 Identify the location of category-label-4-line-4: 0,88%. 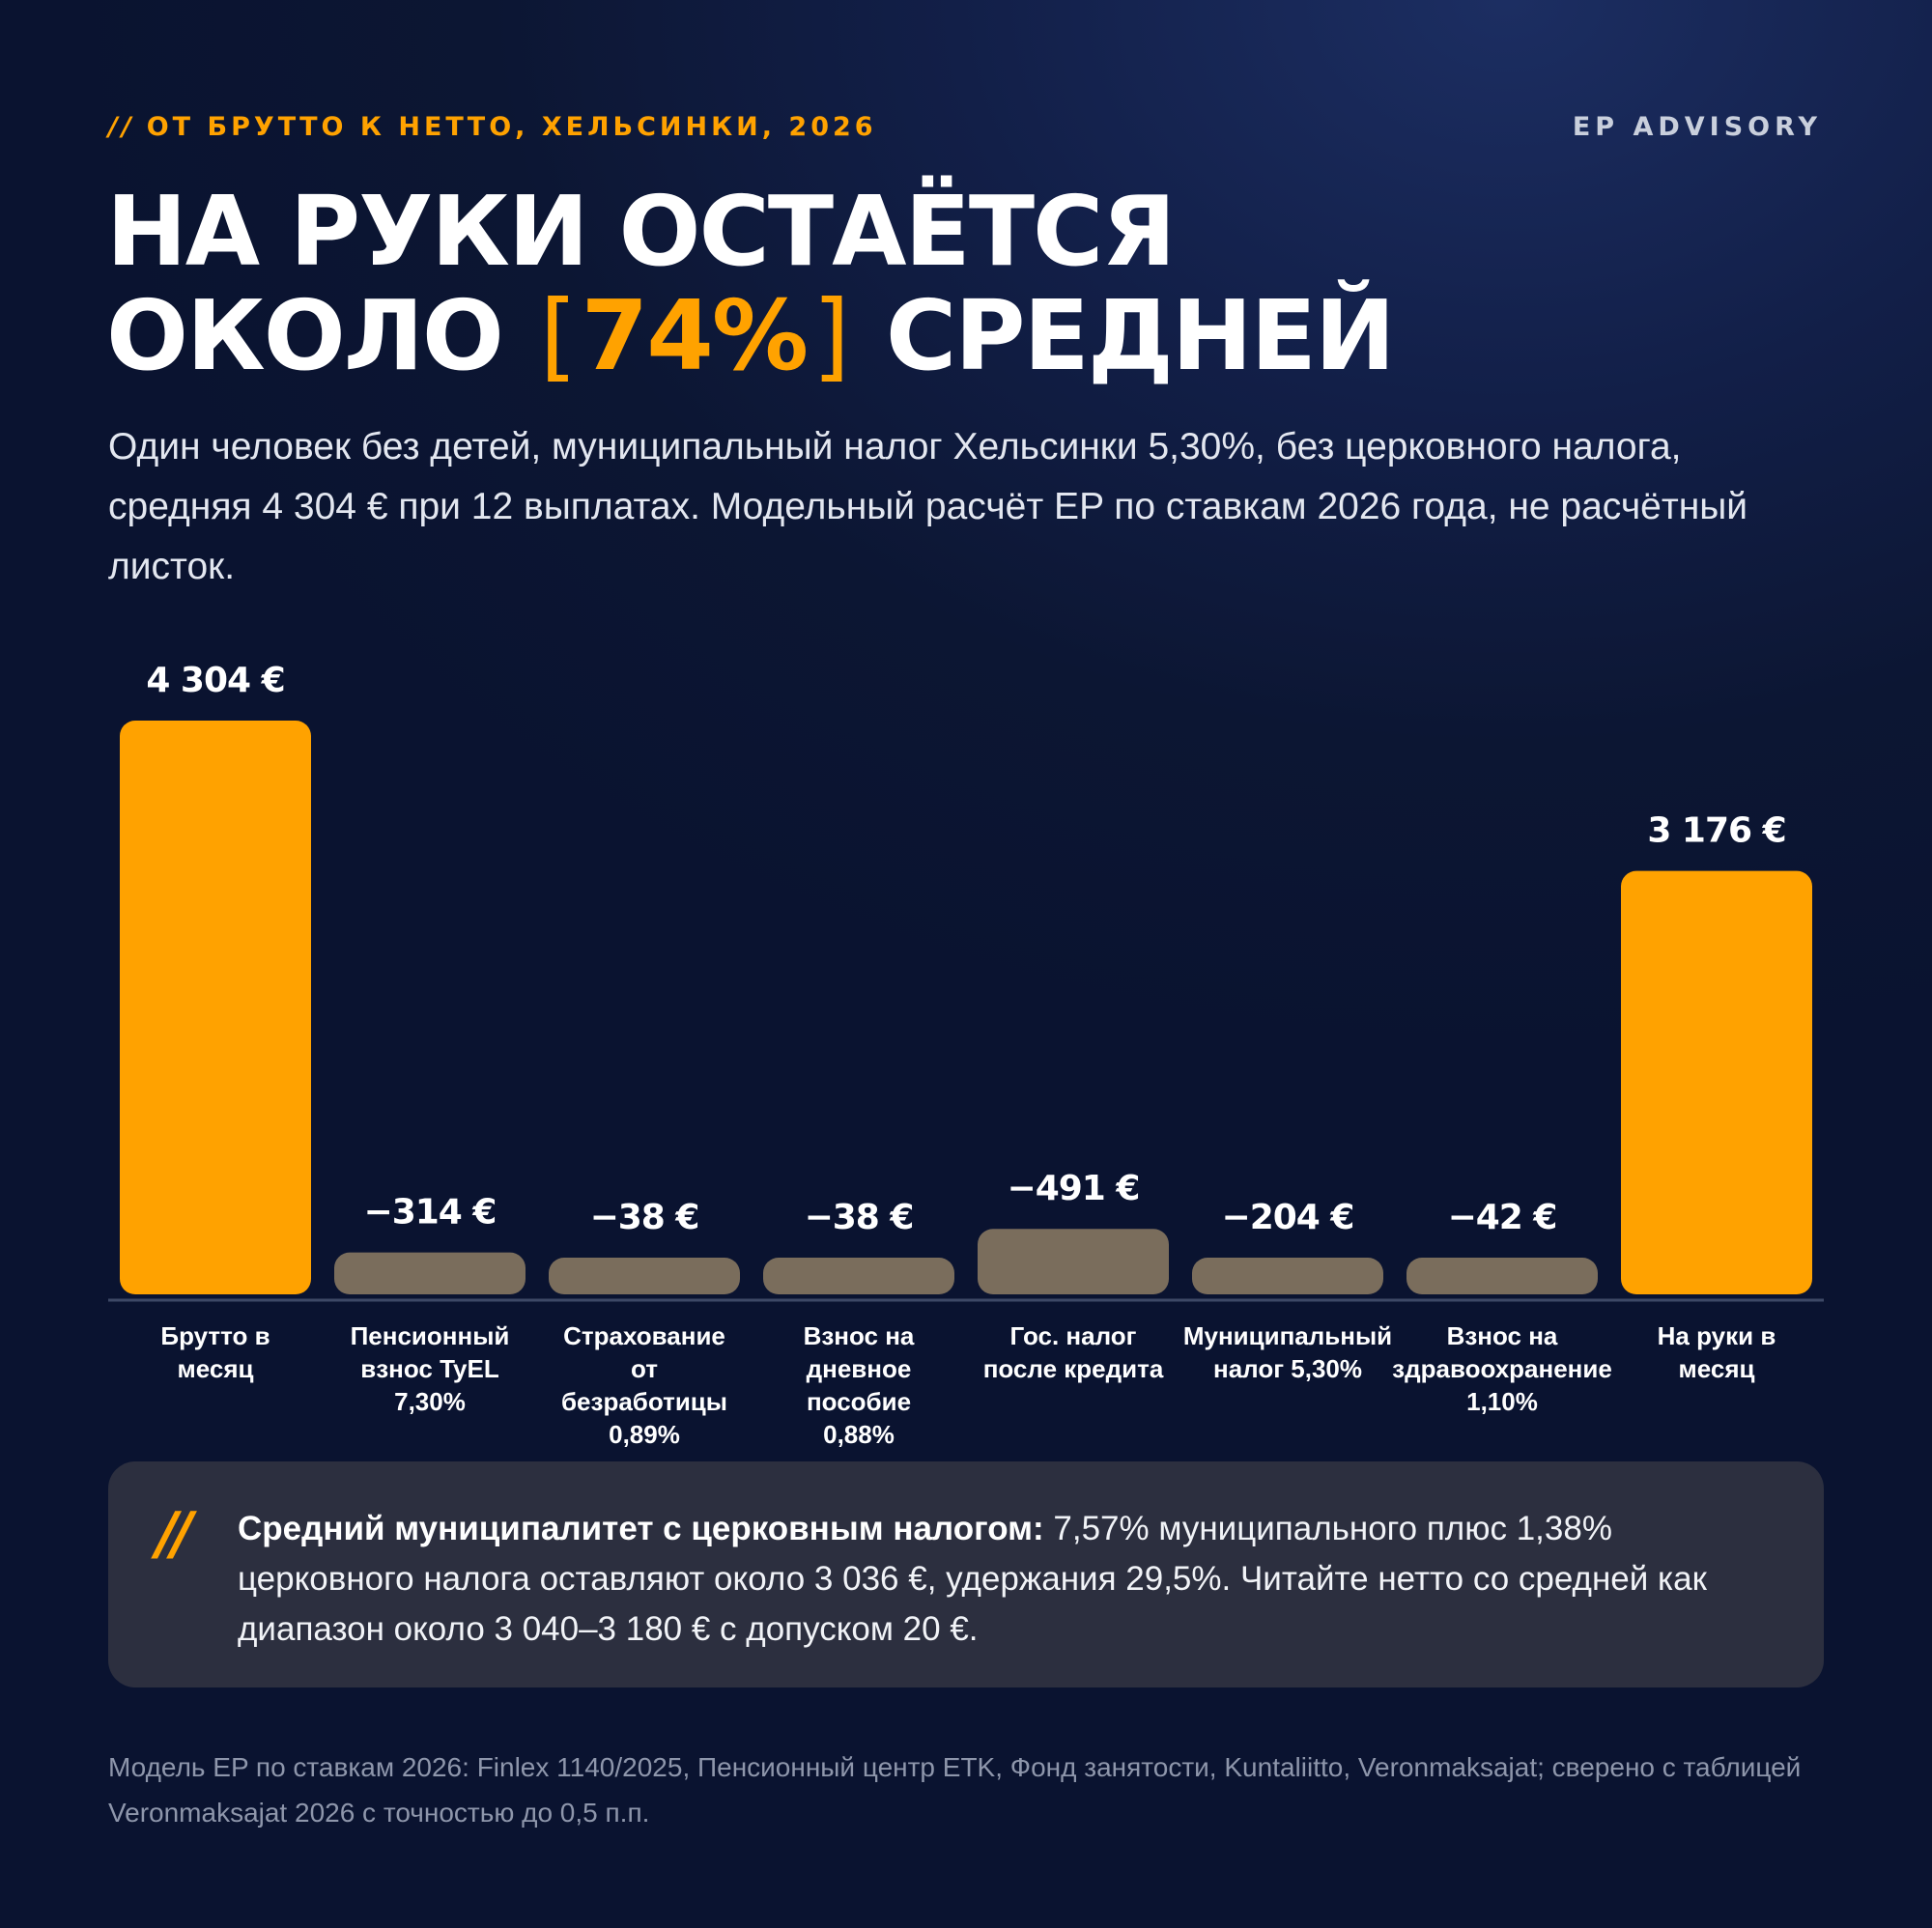
(859, 1435).